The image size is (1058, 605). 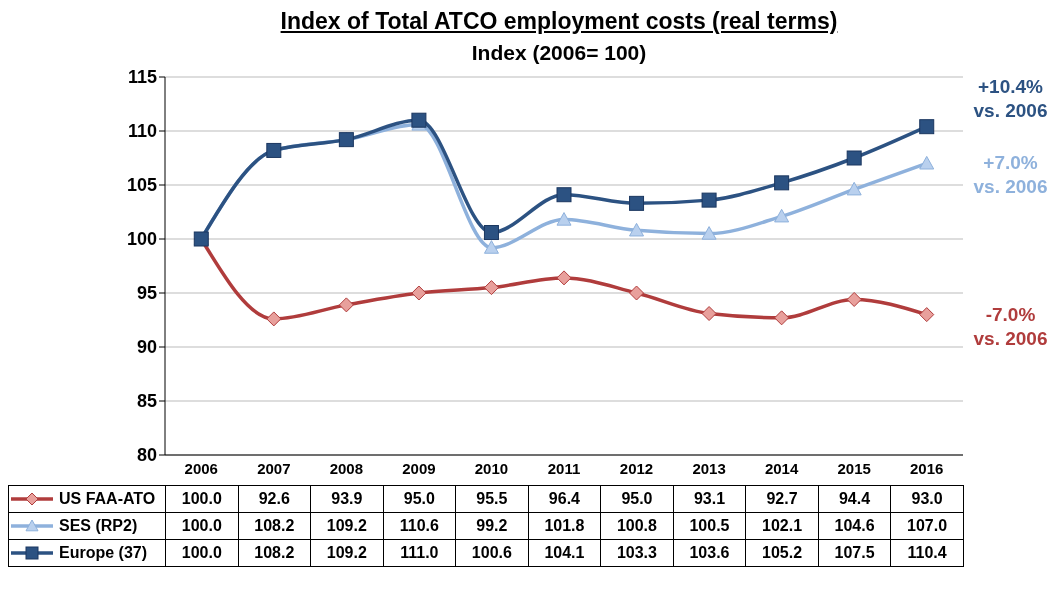 What do you see at coordinates (1010, 98) in the screenshot?
I see `annotation: +10.4% vs. 2006` at bounding box center [1010, 98].